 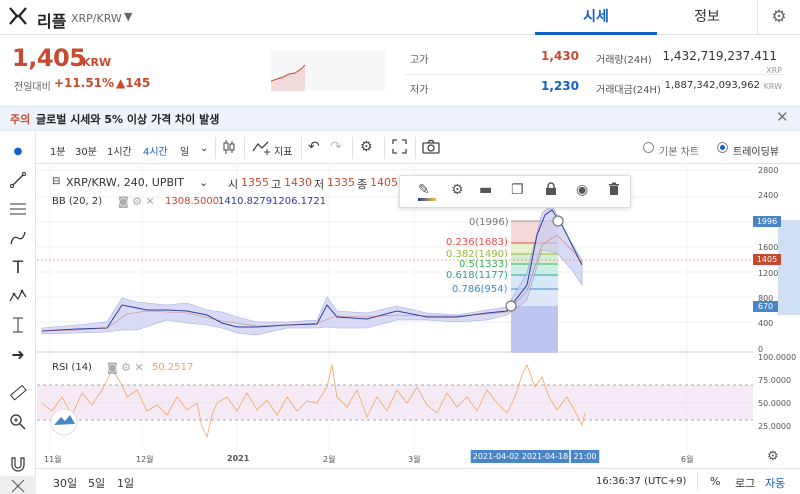 I want to click on price-tick: 400, so click(x=766, y=323).